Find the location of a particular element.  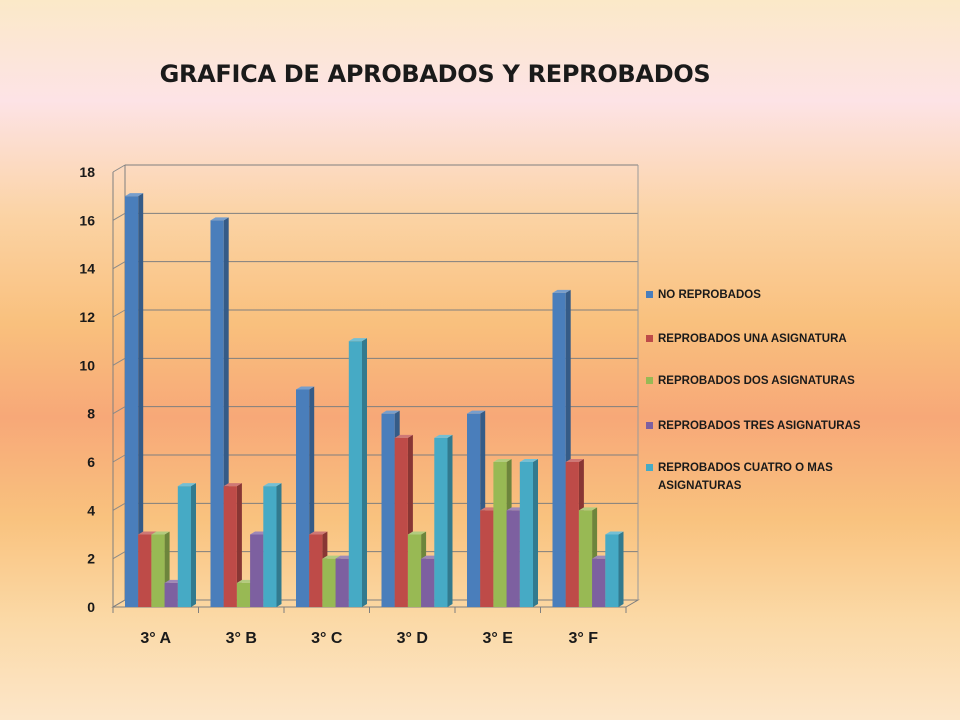

legend-entry: NO REPROBADOS is located at coordinates (703, 295).